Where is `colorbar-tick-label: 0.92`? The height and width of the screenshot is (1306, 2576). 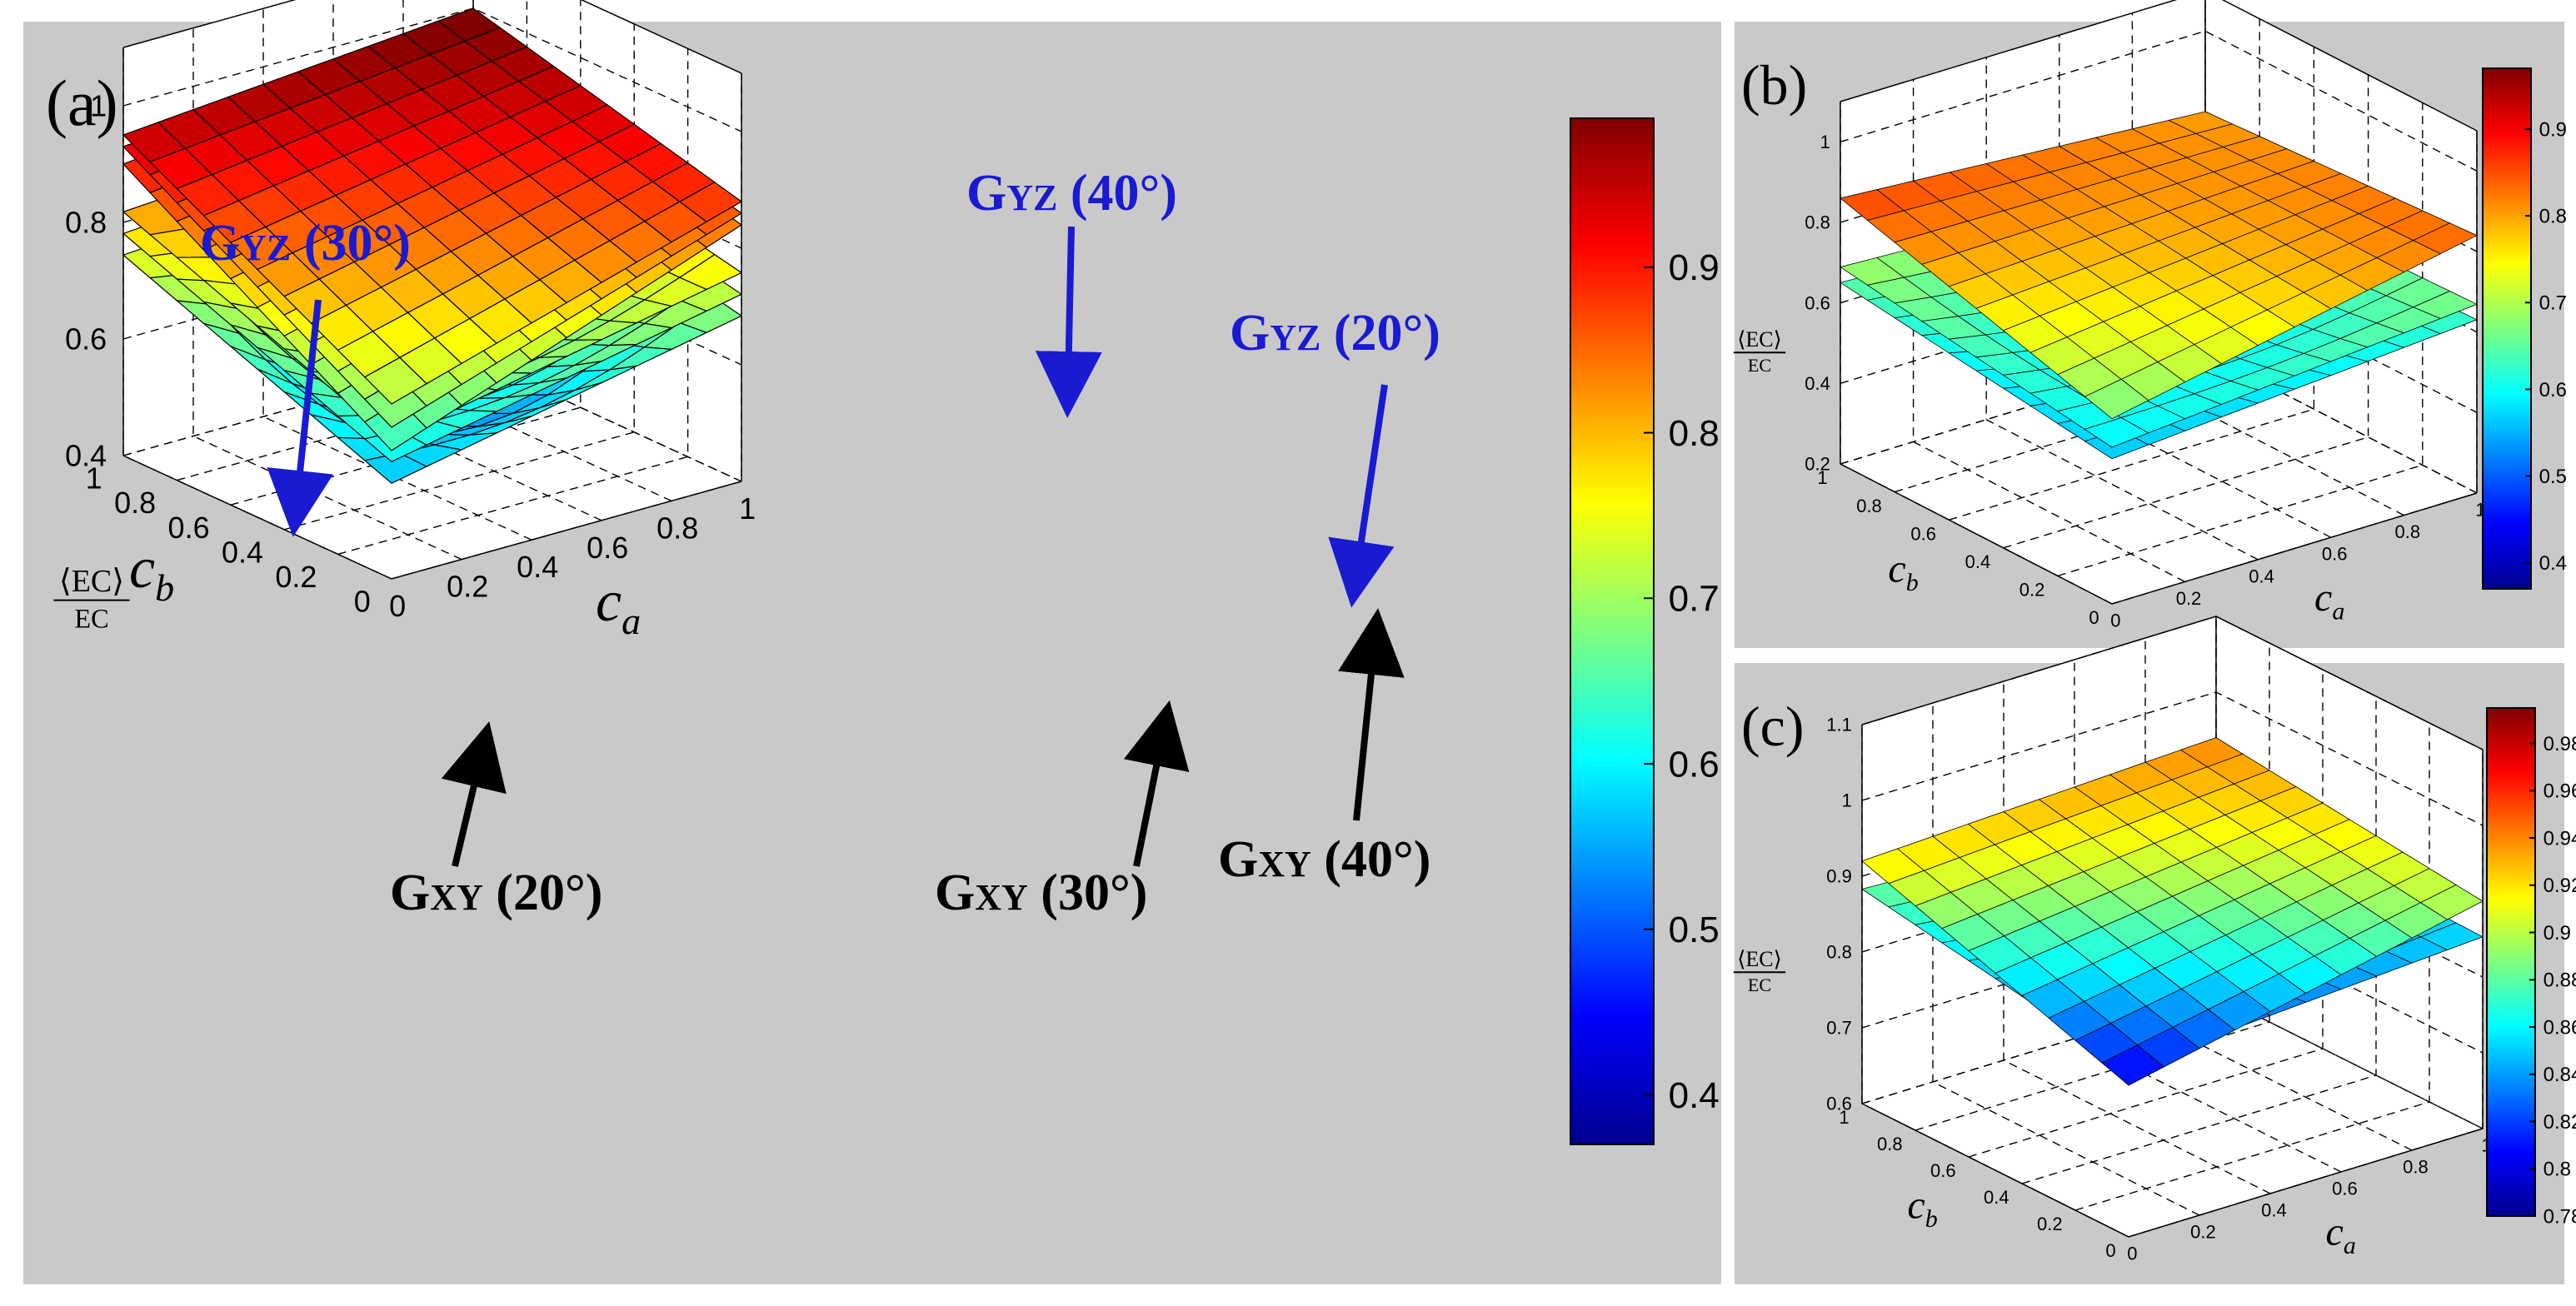
colorbar-tick-label: 0.92 is located at coordinates (2560, 886).